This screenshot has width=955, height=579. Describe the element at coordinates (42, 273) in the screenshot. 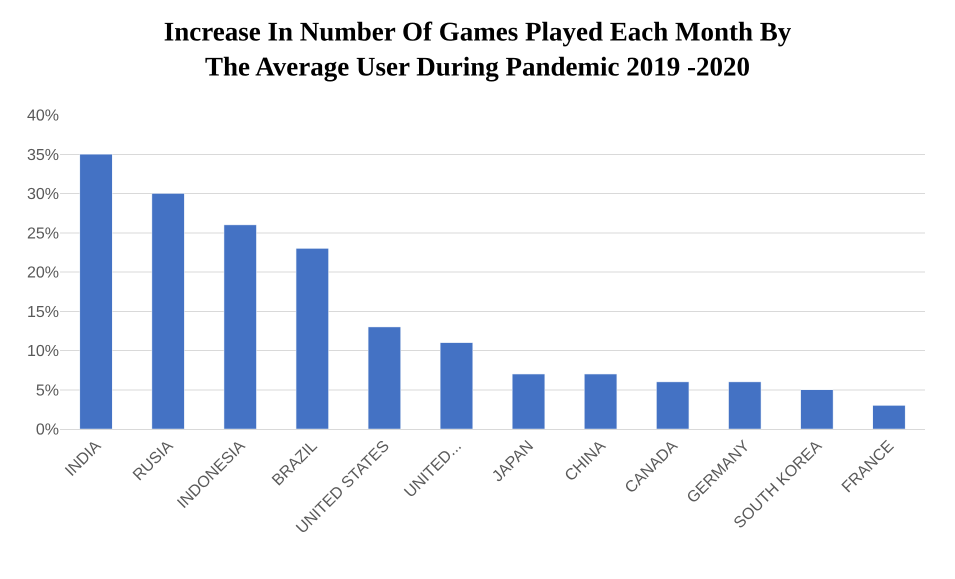

I see `y-tick-label: 20%` at that location.